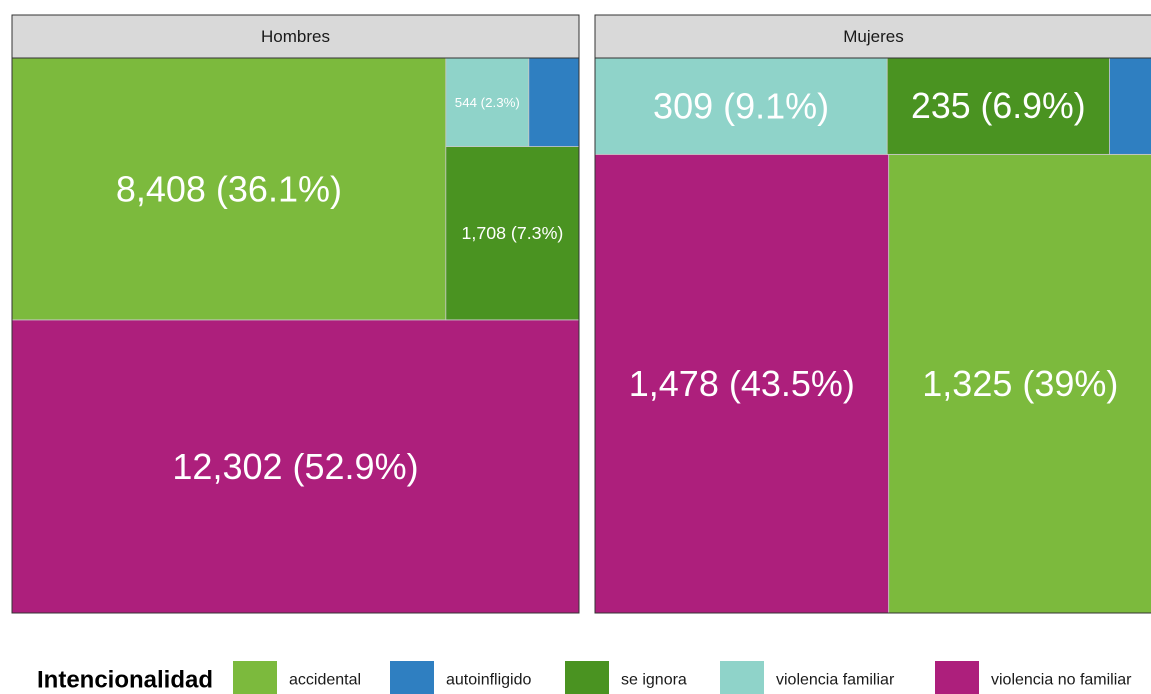 The image size is (1151, 694). What do you see at coordinates (1061, 680) in the screenshot?
I see `legend-label: violencia no familiar` at bounding box center [1061, 680].